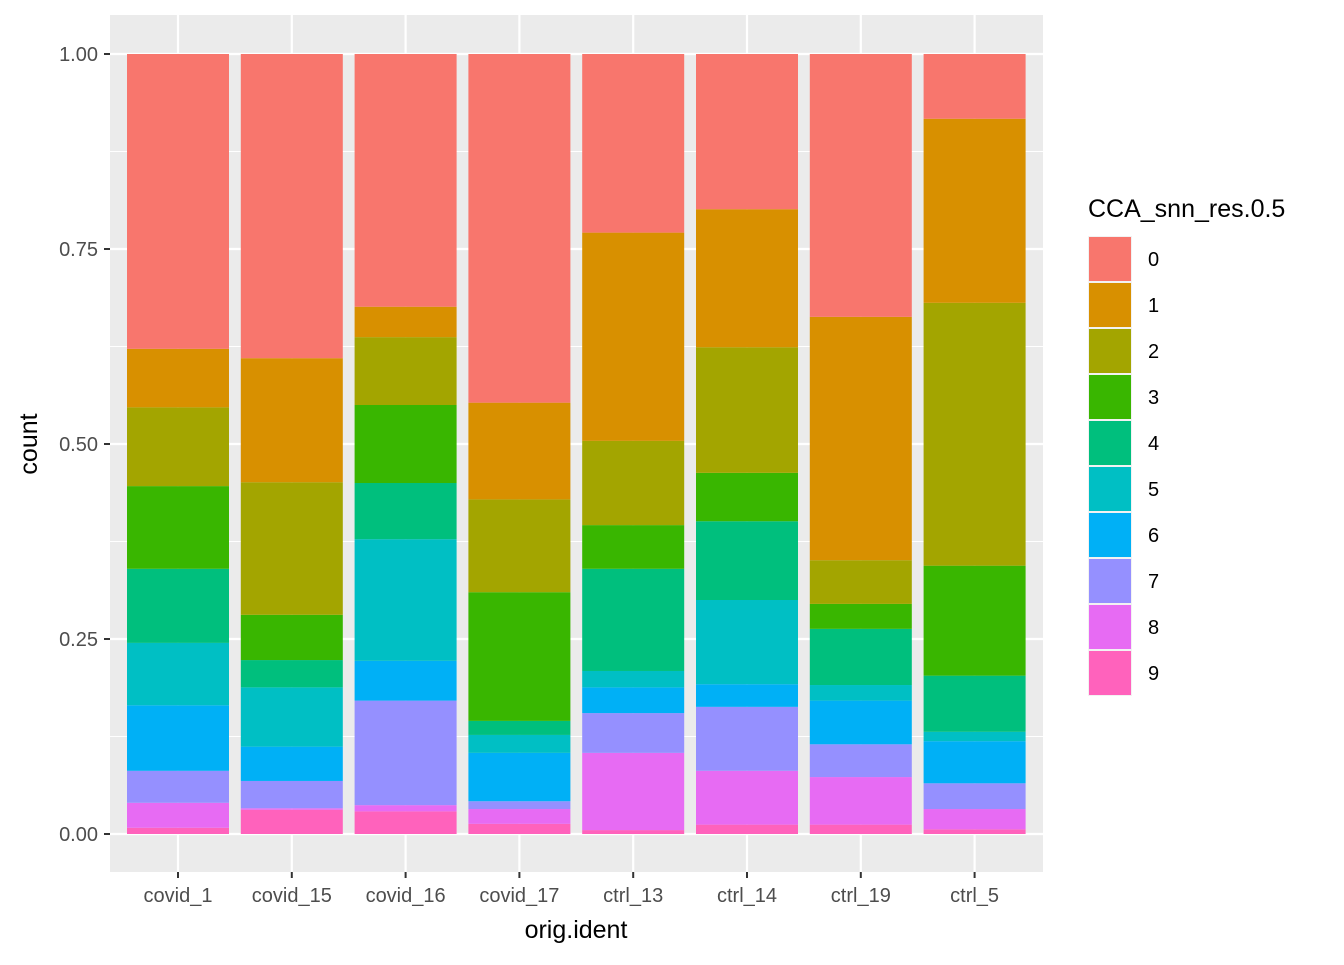 The image size is (1344, 965). What do you see at coordinates (861, 896) in the screenshot?
I see `x-tick-label: ctrl_19` at bounding box center [861, 896].